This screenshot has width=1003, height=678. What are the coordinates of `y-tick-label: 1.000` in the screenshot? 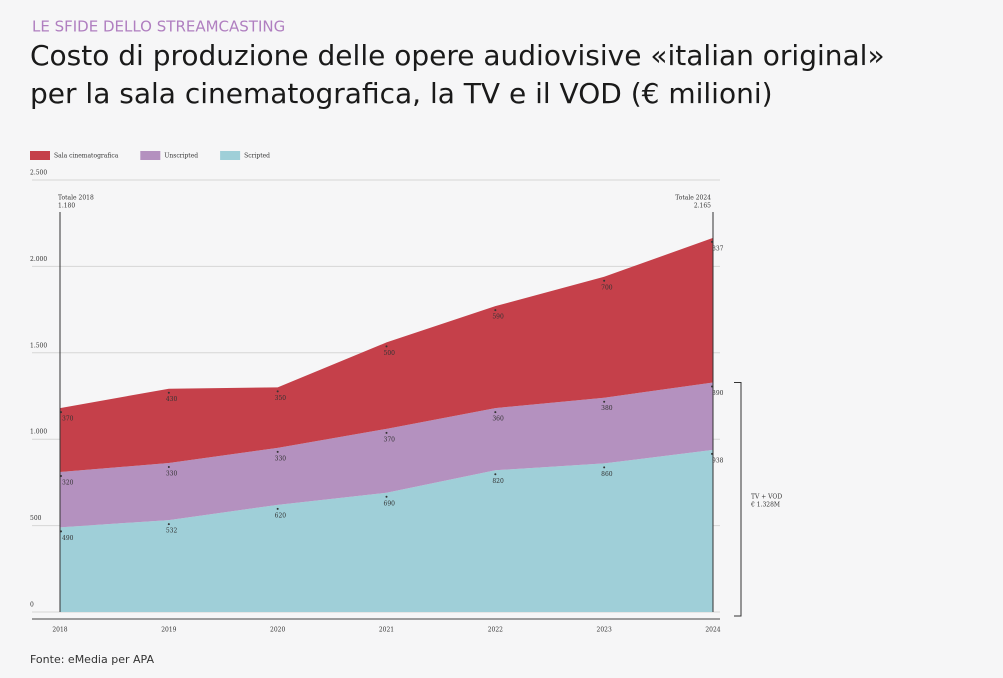 It's located at (38, 432).